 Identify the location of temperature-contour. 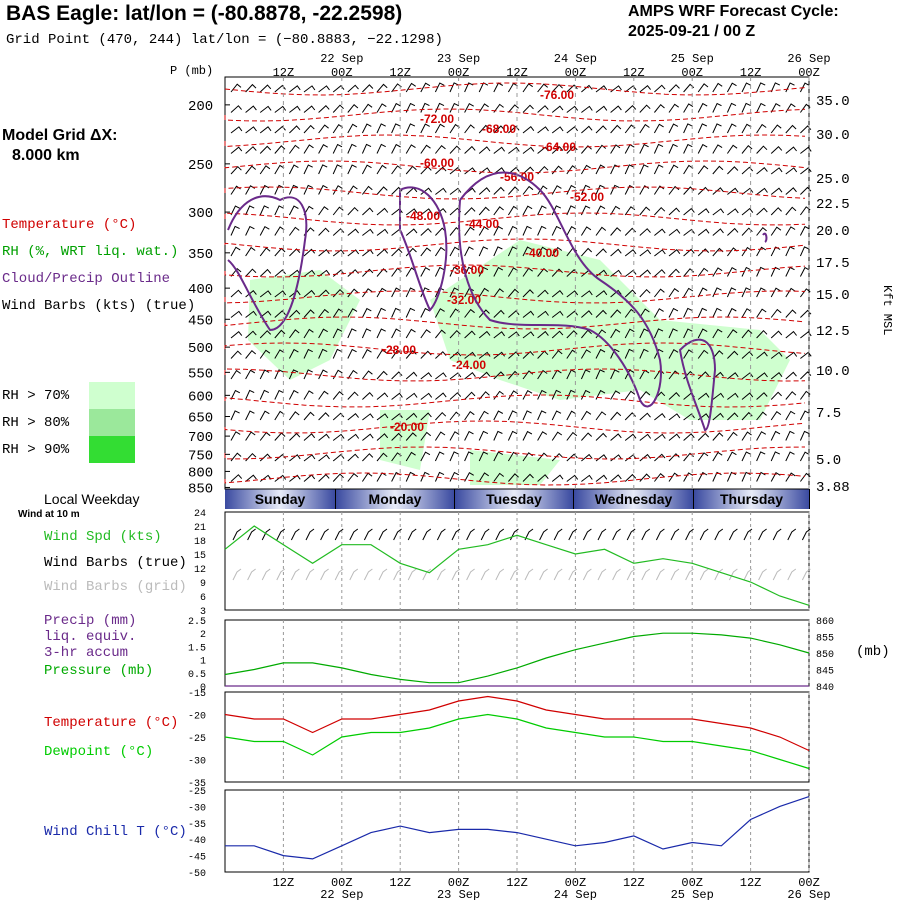
(515, 193).